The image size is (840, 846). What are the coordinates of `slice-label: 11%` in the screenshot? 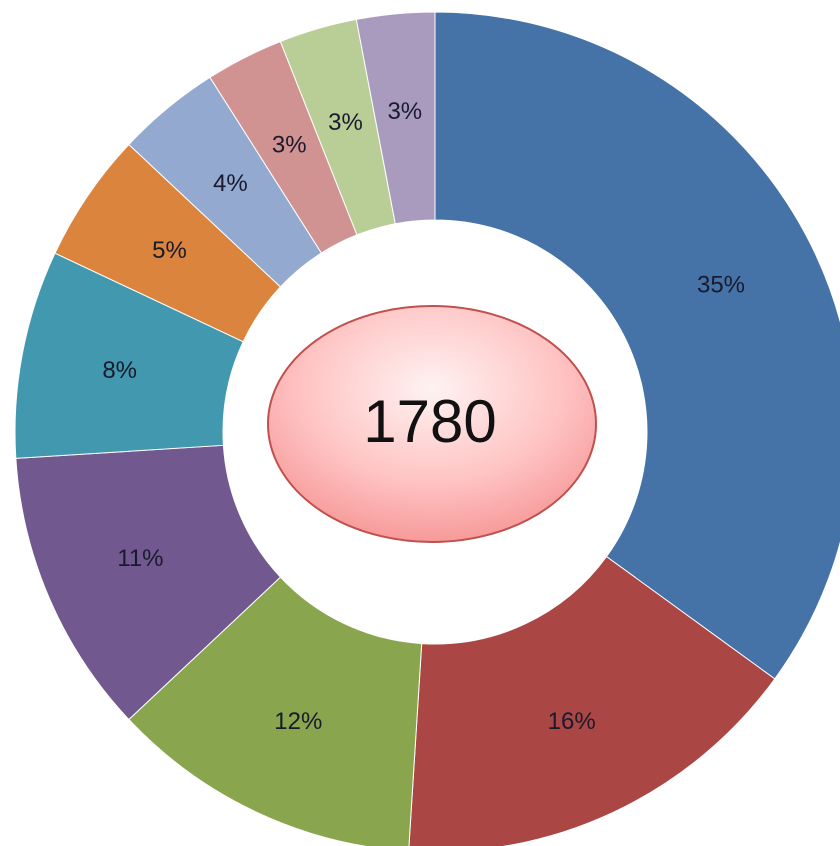 It's located at (140, 558).